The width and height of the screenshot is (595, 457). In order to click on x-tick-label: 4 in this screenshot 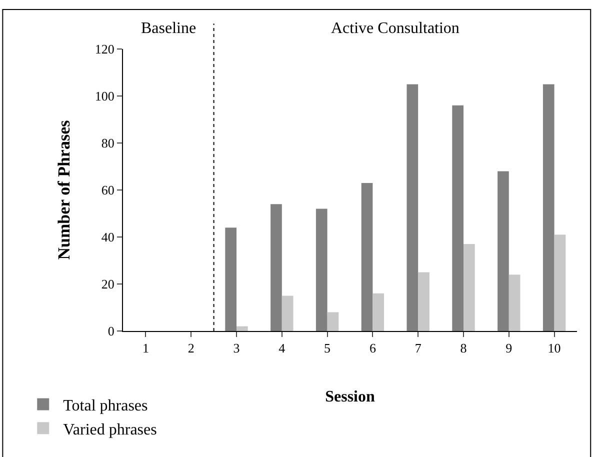, I will do `click(282, 348)`.